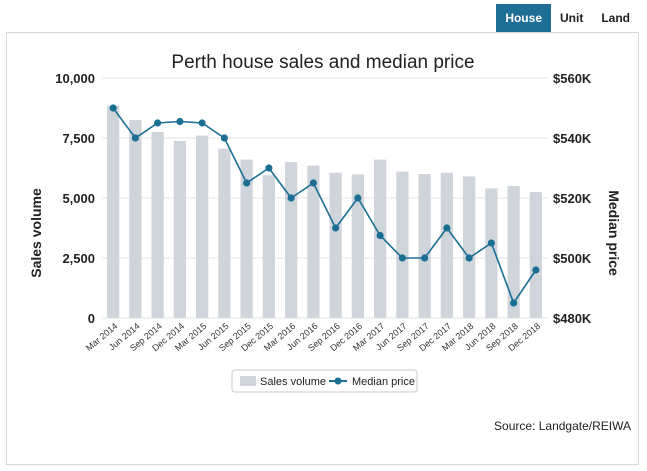 The height and width of the screenshot is (471, 647). I want to click on legend-label-median-price: Median price, so click(383, 382).